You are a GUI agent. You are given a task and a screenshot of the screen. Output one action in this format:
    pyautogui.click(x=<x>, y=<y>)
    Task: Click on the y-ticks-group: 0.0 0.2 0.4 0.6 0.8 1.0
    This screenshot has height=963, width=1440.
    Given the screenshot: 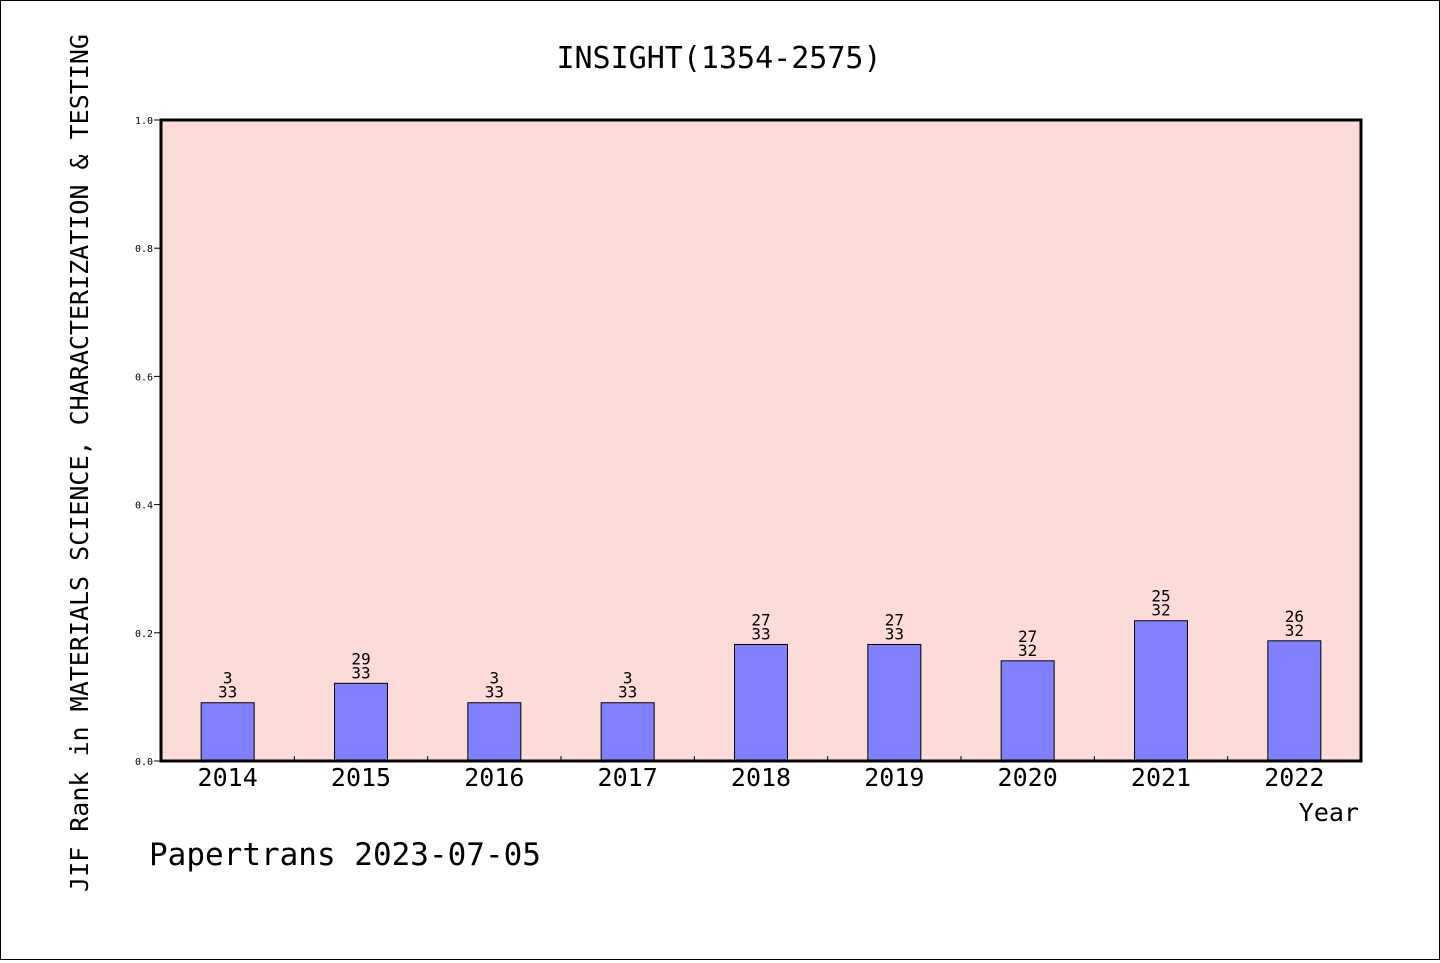 What is the action you would take?
    pyautogui.click(x=148, y=442)
    